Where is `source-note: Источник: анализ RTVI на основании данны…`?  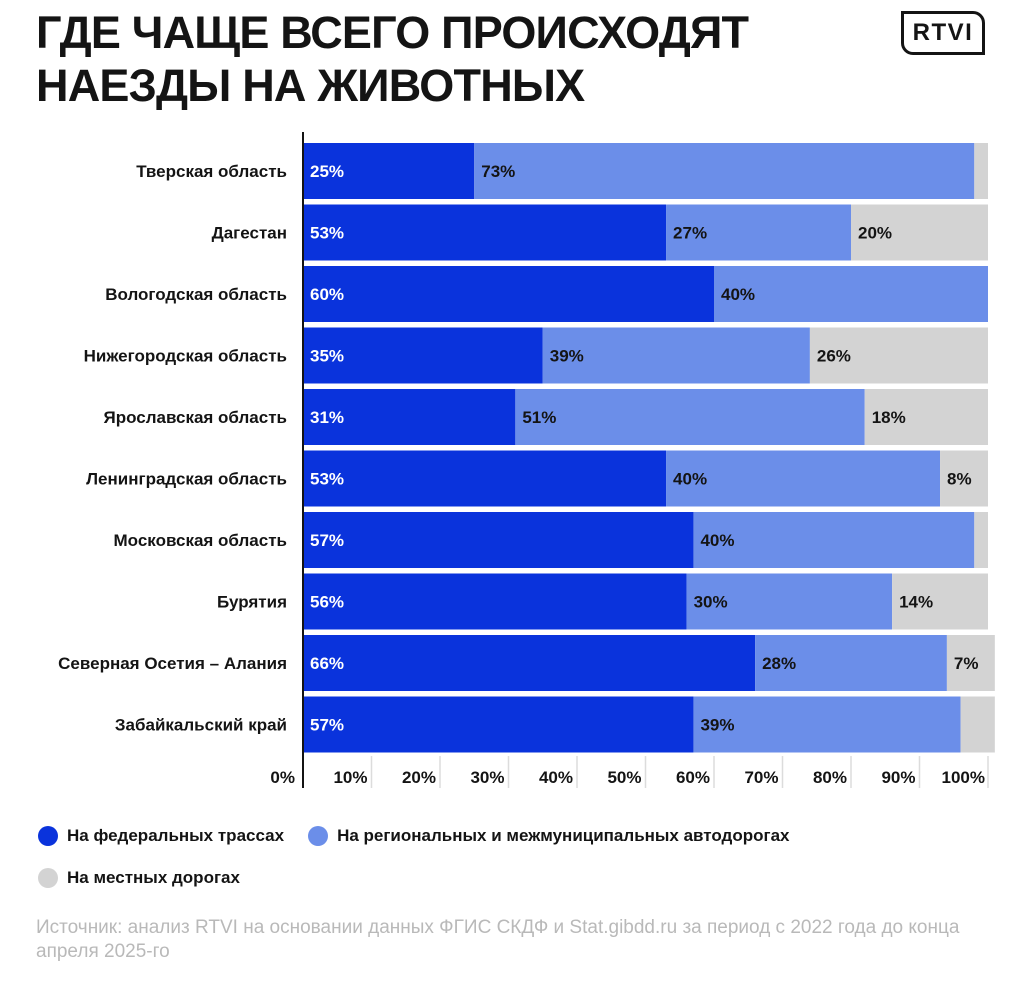 source-note: Источник: анализ RTVI на основании данны… is located at coordinates (498, 939).